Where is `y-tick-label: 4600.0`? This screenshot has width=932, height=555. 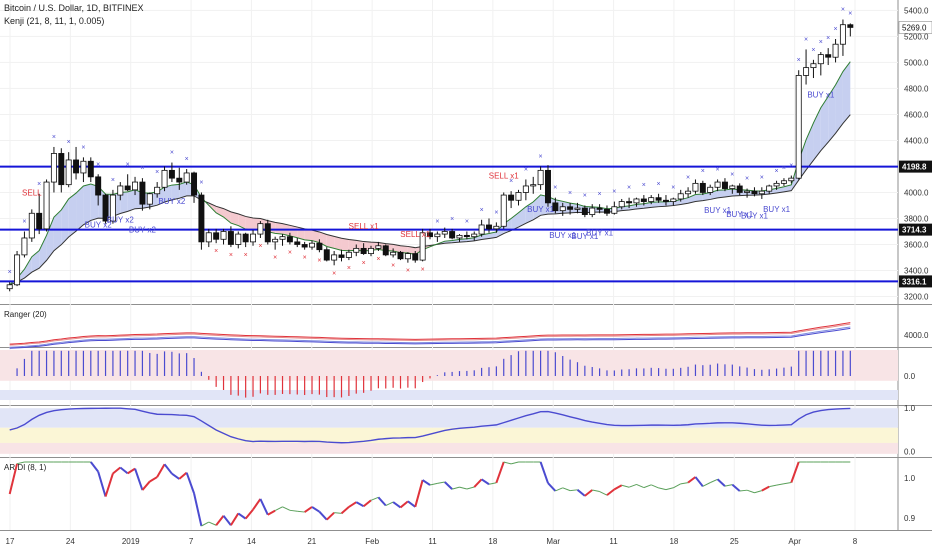
y-tick-label: 4600.0 is located at coordinates (916, 114).